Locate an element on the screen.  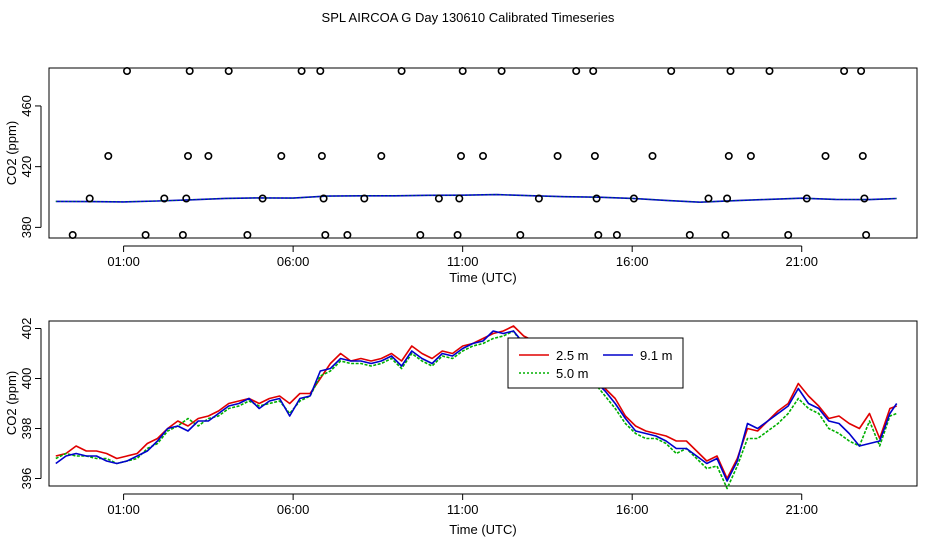
bottom-x-axis: 01:00 06:00 11:00 16:00 21:00 is located at coordinates (462, 505).